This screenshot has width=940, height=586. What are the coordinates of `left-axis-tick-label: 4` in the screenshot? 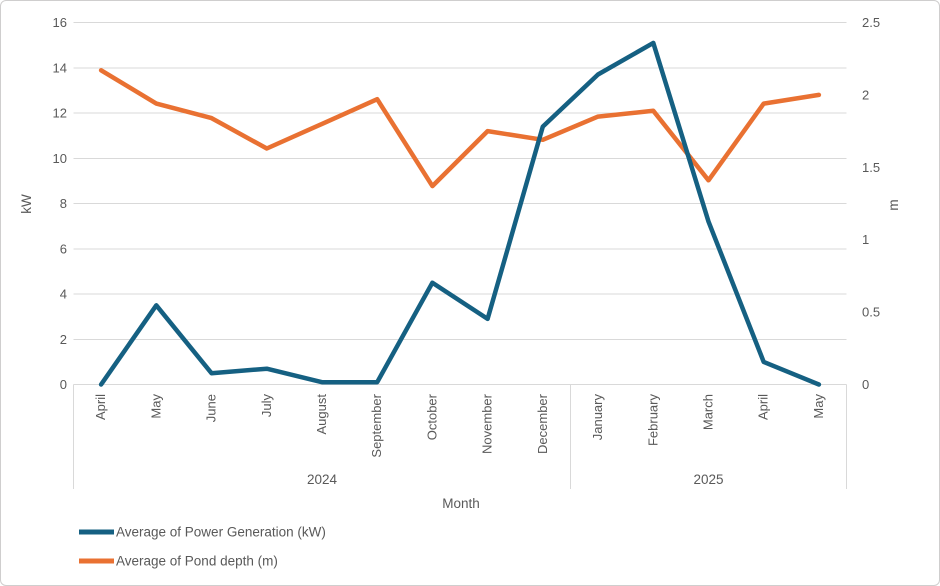 It's located at (63, 294).